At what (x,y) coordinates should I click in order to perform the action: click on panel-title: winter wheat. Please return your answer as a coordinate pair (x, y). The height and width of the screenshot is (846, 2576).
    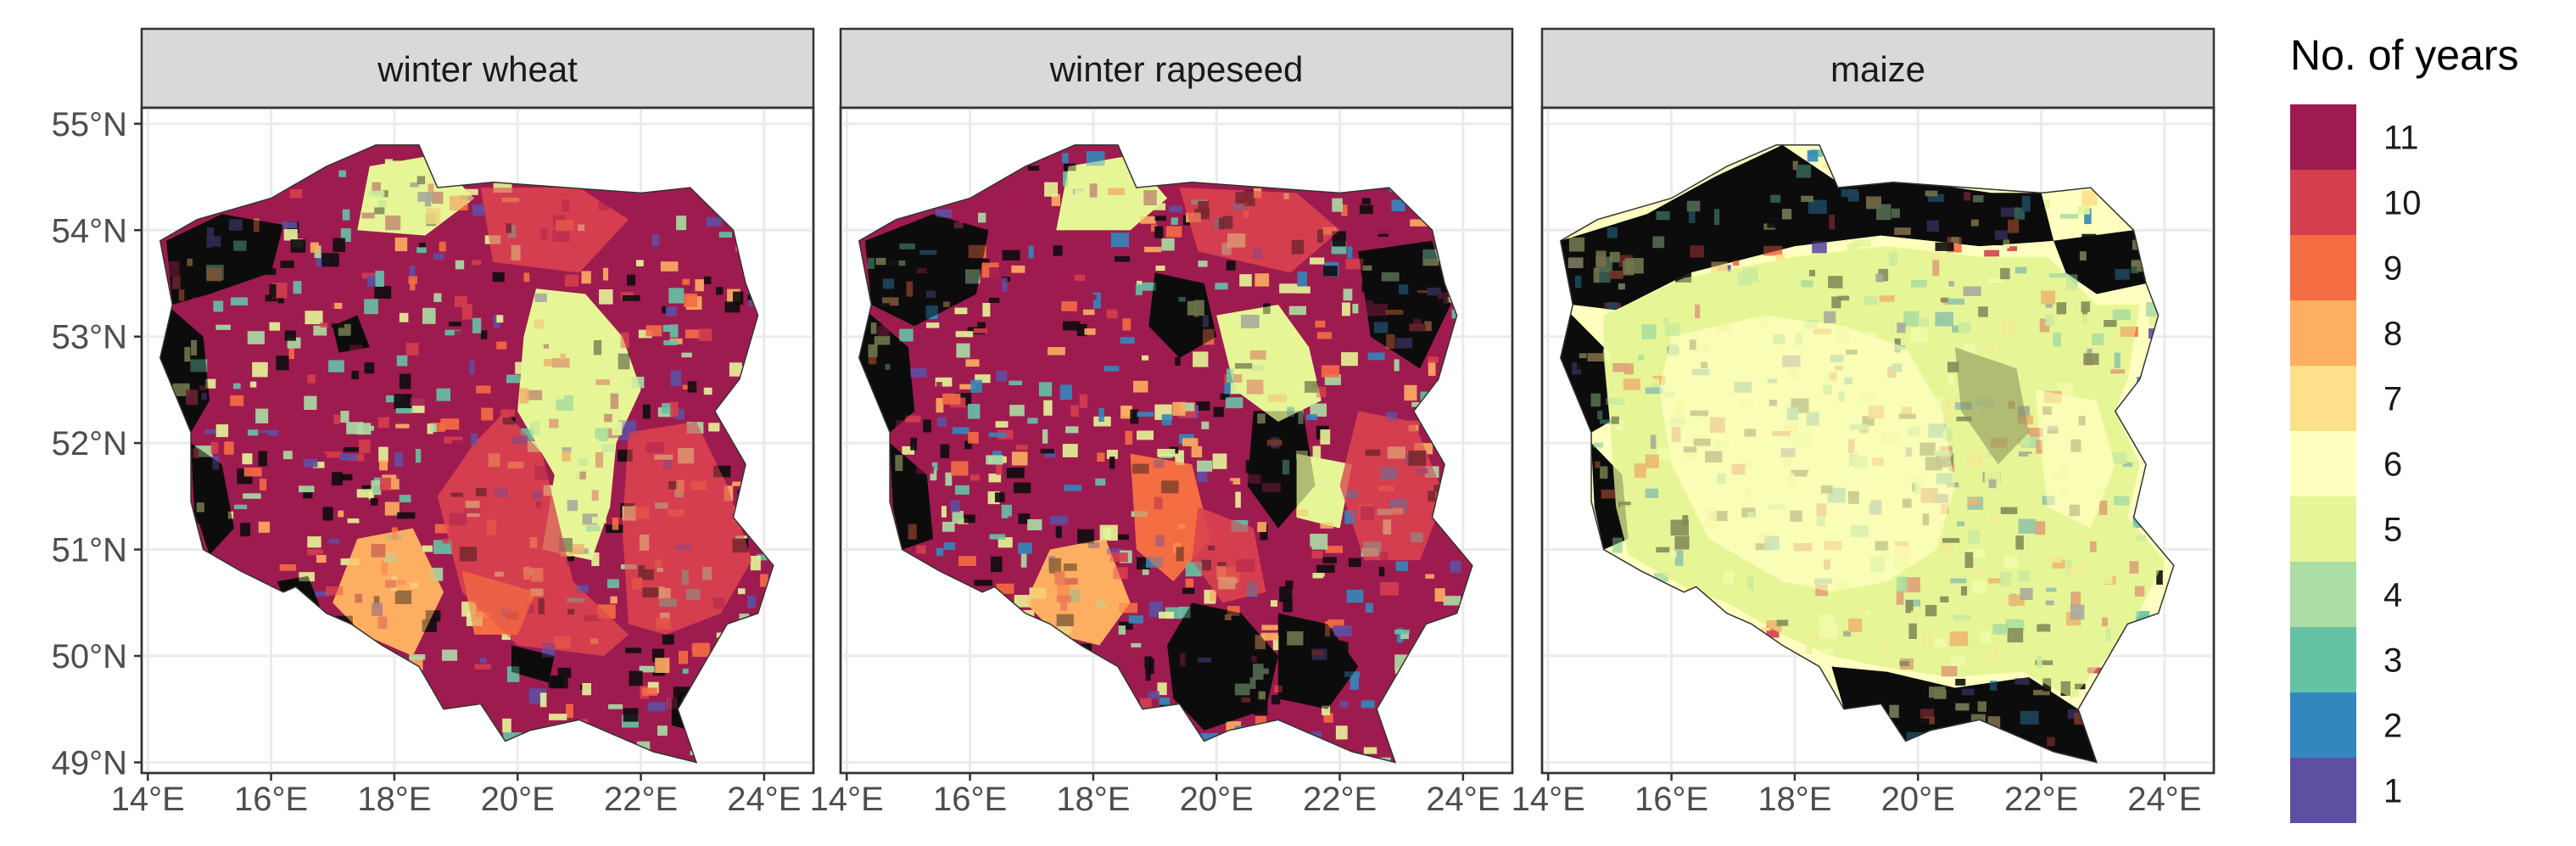
    Looking at the image, I should click on (477, 69).